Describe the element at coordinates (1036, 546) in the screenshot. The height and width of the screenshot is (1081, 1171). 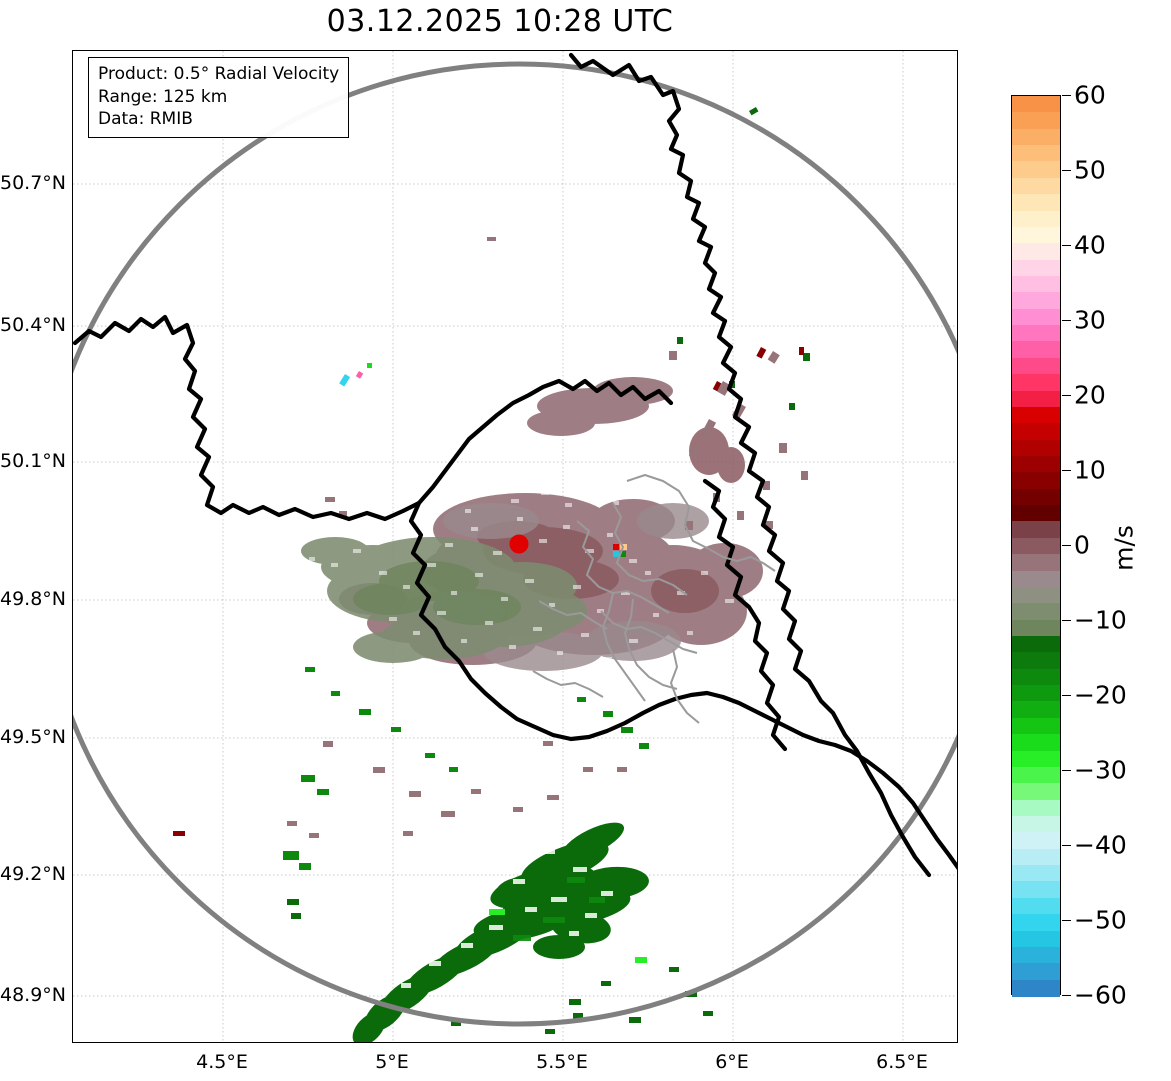
I see `velocity-colorbar` at that location.